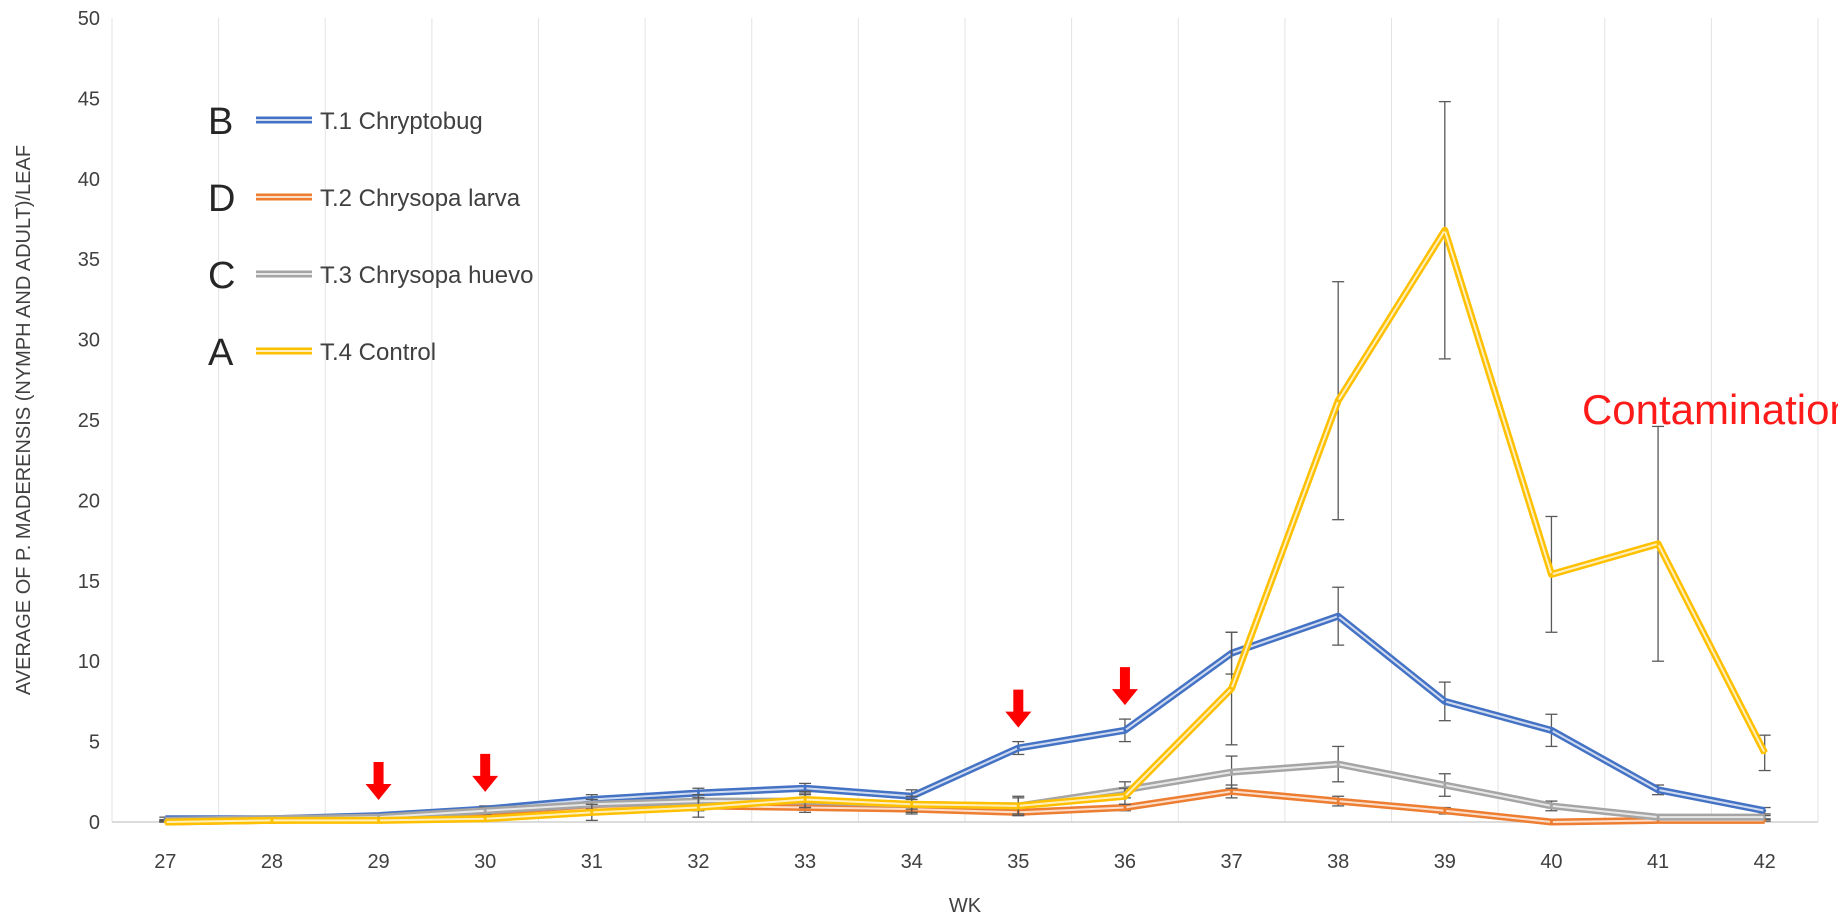 The width and height of the screenshot is (1838, 918). Describe the element at coordinates (1551, 862) in the screenshot. I see `x-tick-label: 40` at that location.